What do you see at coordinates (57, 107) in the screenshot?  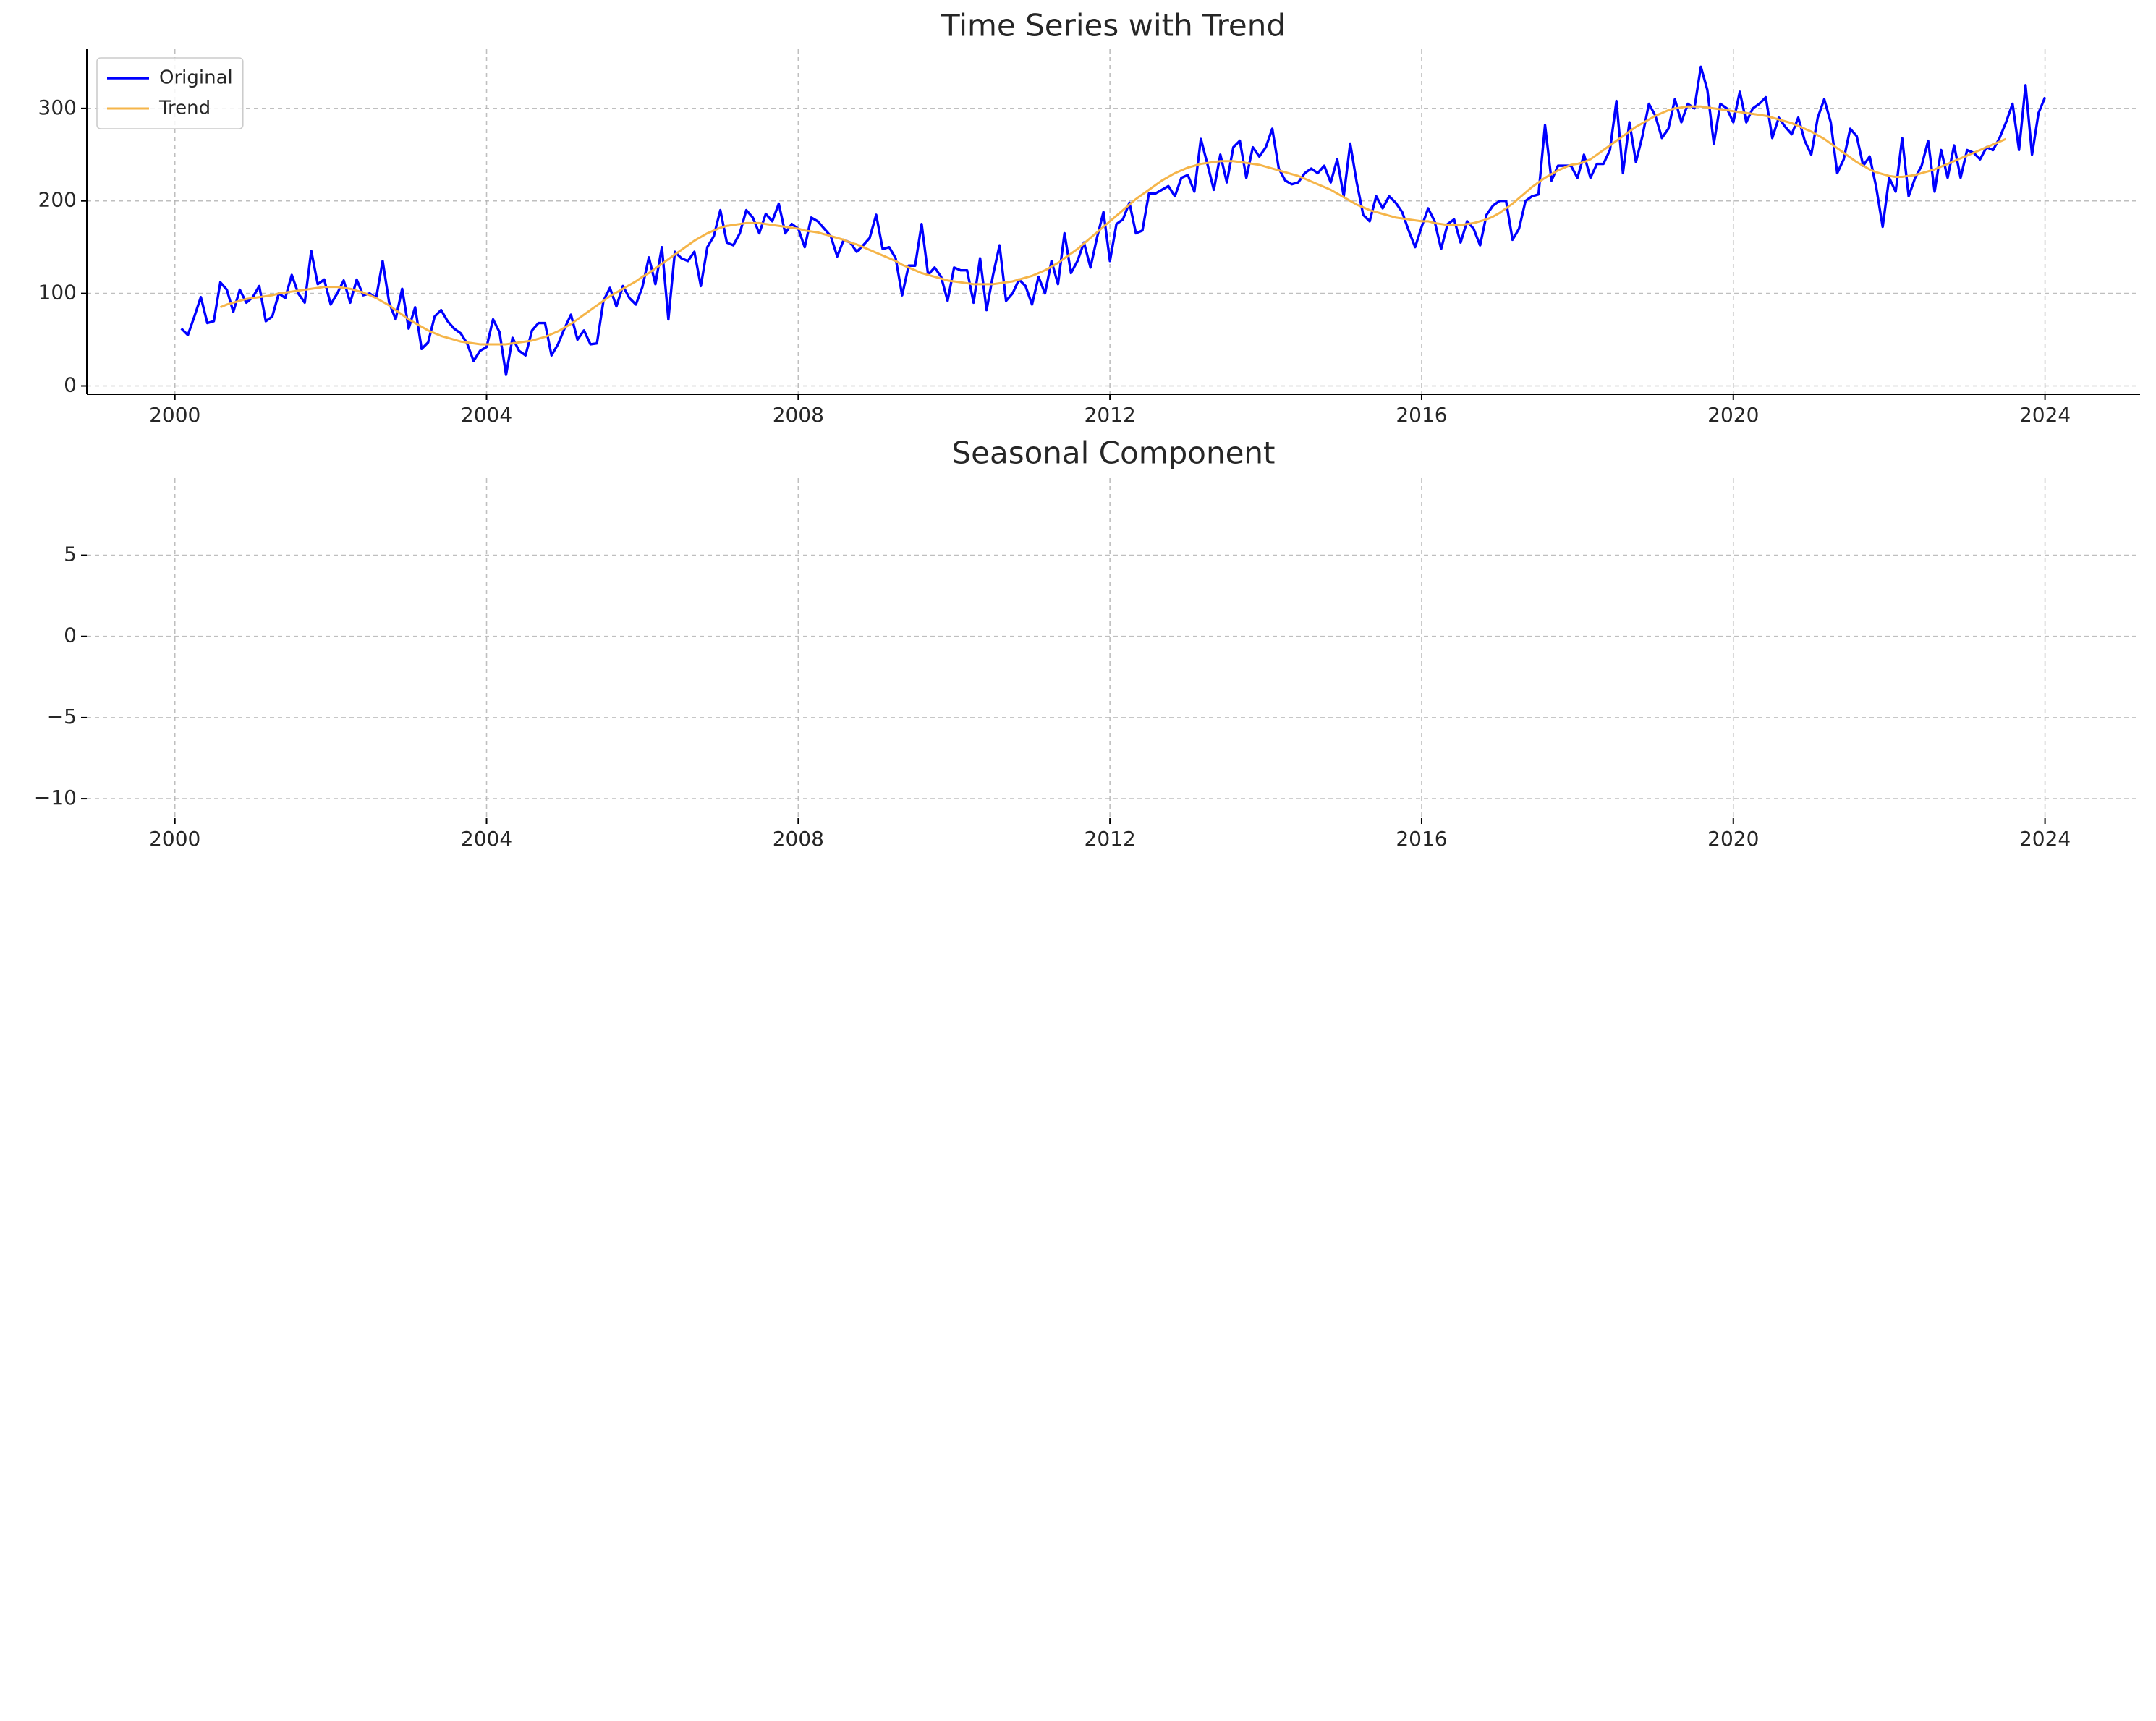 I see `y-tick-label: 300` at bounding box center [57, 107].